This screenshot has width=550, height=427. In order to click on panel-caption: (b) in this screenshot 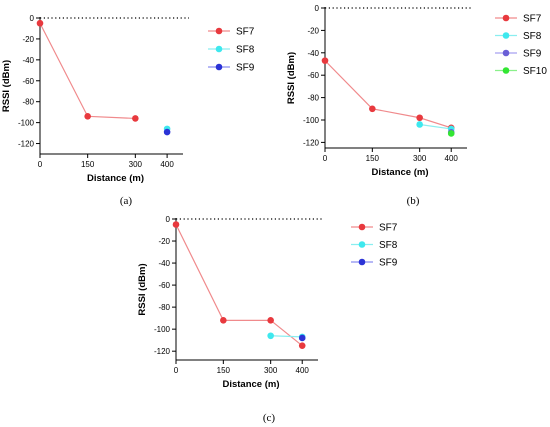, I will do `click(413, 201)`.